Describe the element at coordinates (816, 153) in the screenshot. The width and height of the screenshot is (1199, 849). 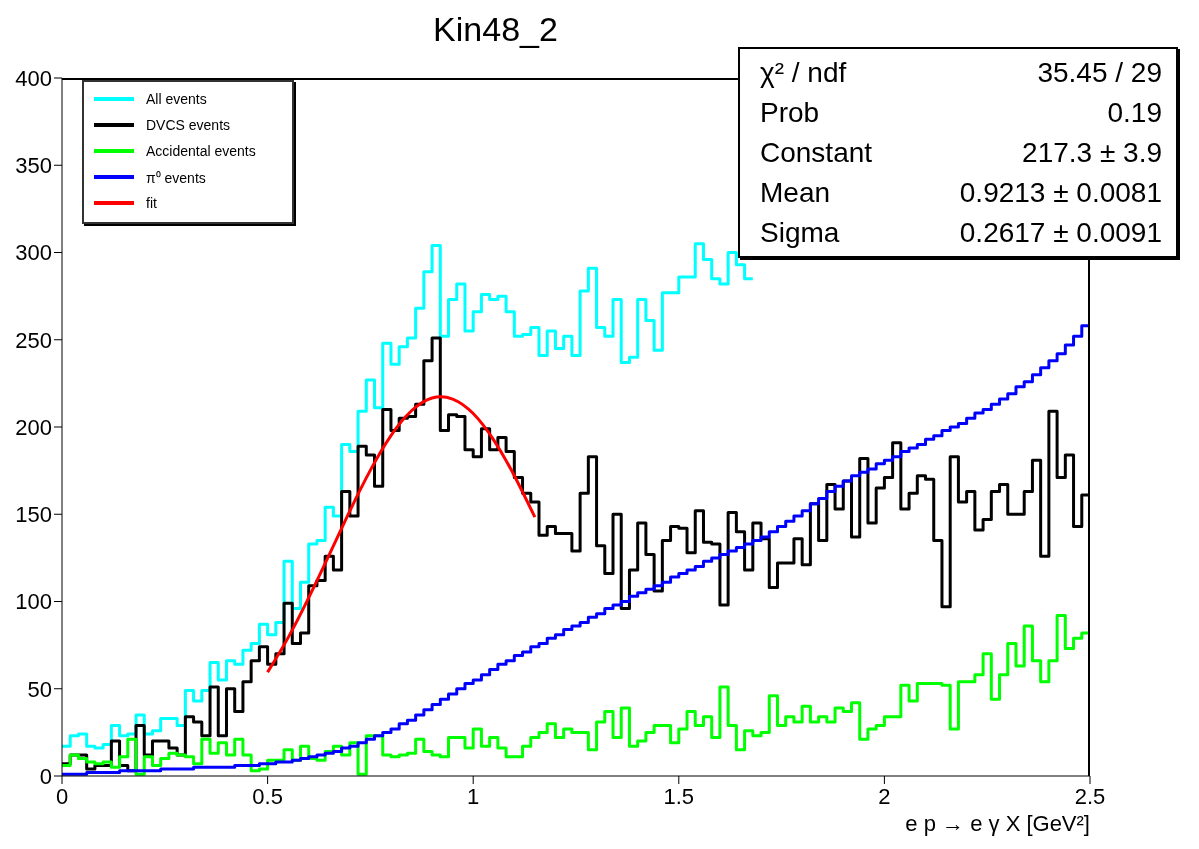
I see `annotation: Constant` at that location.